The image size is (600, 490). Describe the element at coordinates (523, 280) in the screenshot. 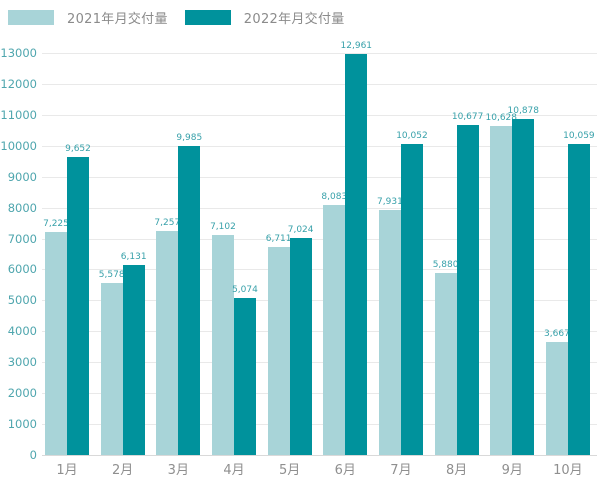

I see `bar-2022-9月: 10,878` at that location.